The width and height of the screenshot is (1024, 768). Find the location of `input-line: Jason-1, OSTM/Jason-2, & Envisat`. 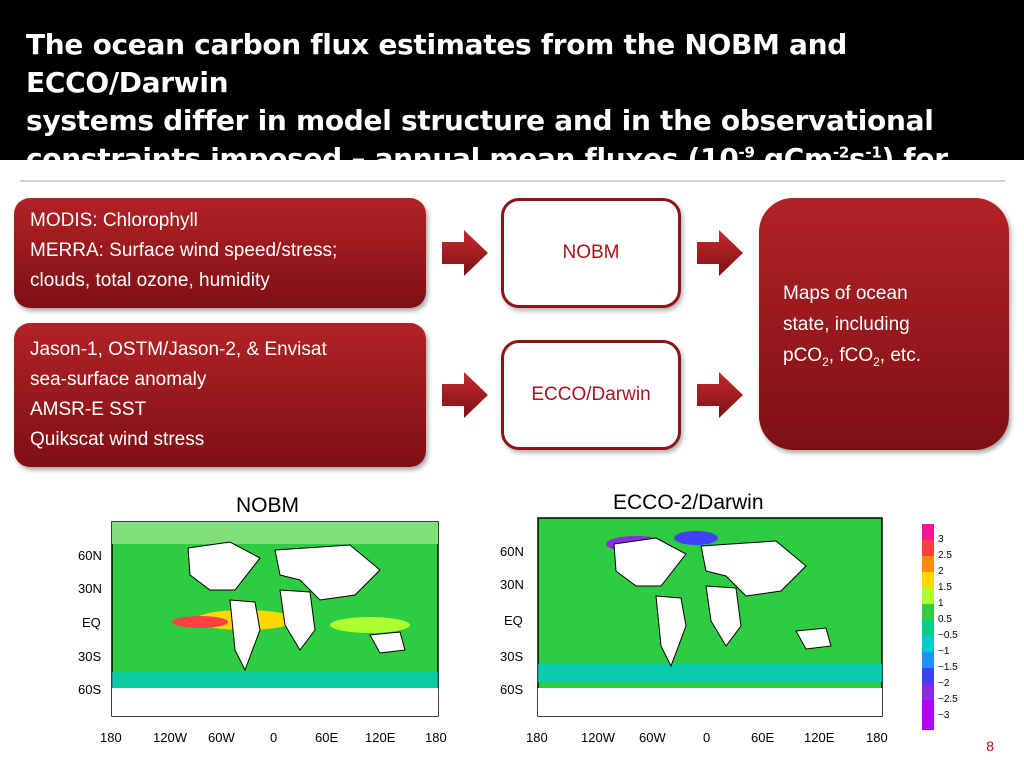

input-line: Jason-1, OSTM/Jason-2, & Envisat is located at coordinates (178, 349).